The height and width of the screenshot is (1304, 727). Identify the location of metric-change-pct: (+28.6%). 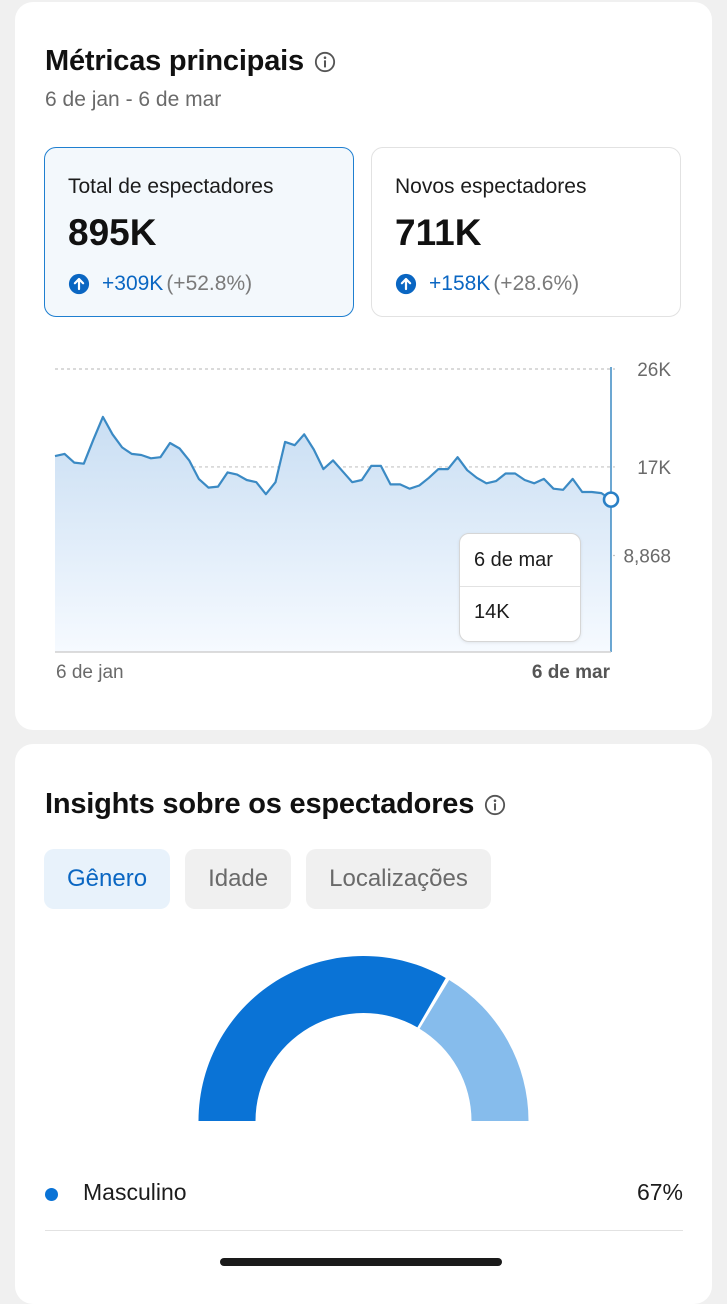
(536, 283).